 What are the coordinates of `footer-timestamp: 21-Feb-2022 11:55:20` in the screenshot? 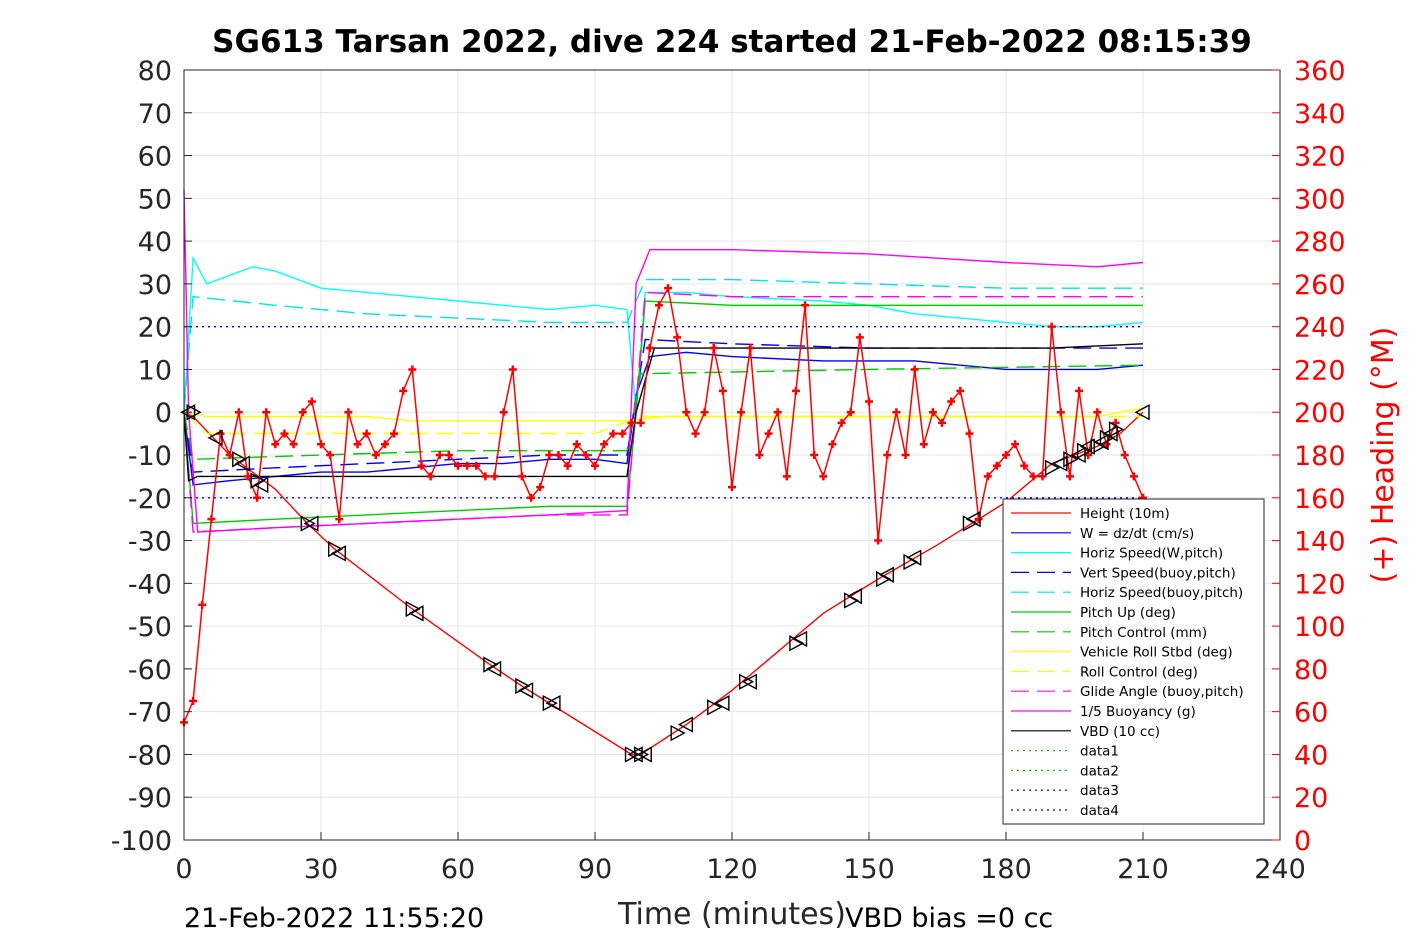 It's located at (334, 918).